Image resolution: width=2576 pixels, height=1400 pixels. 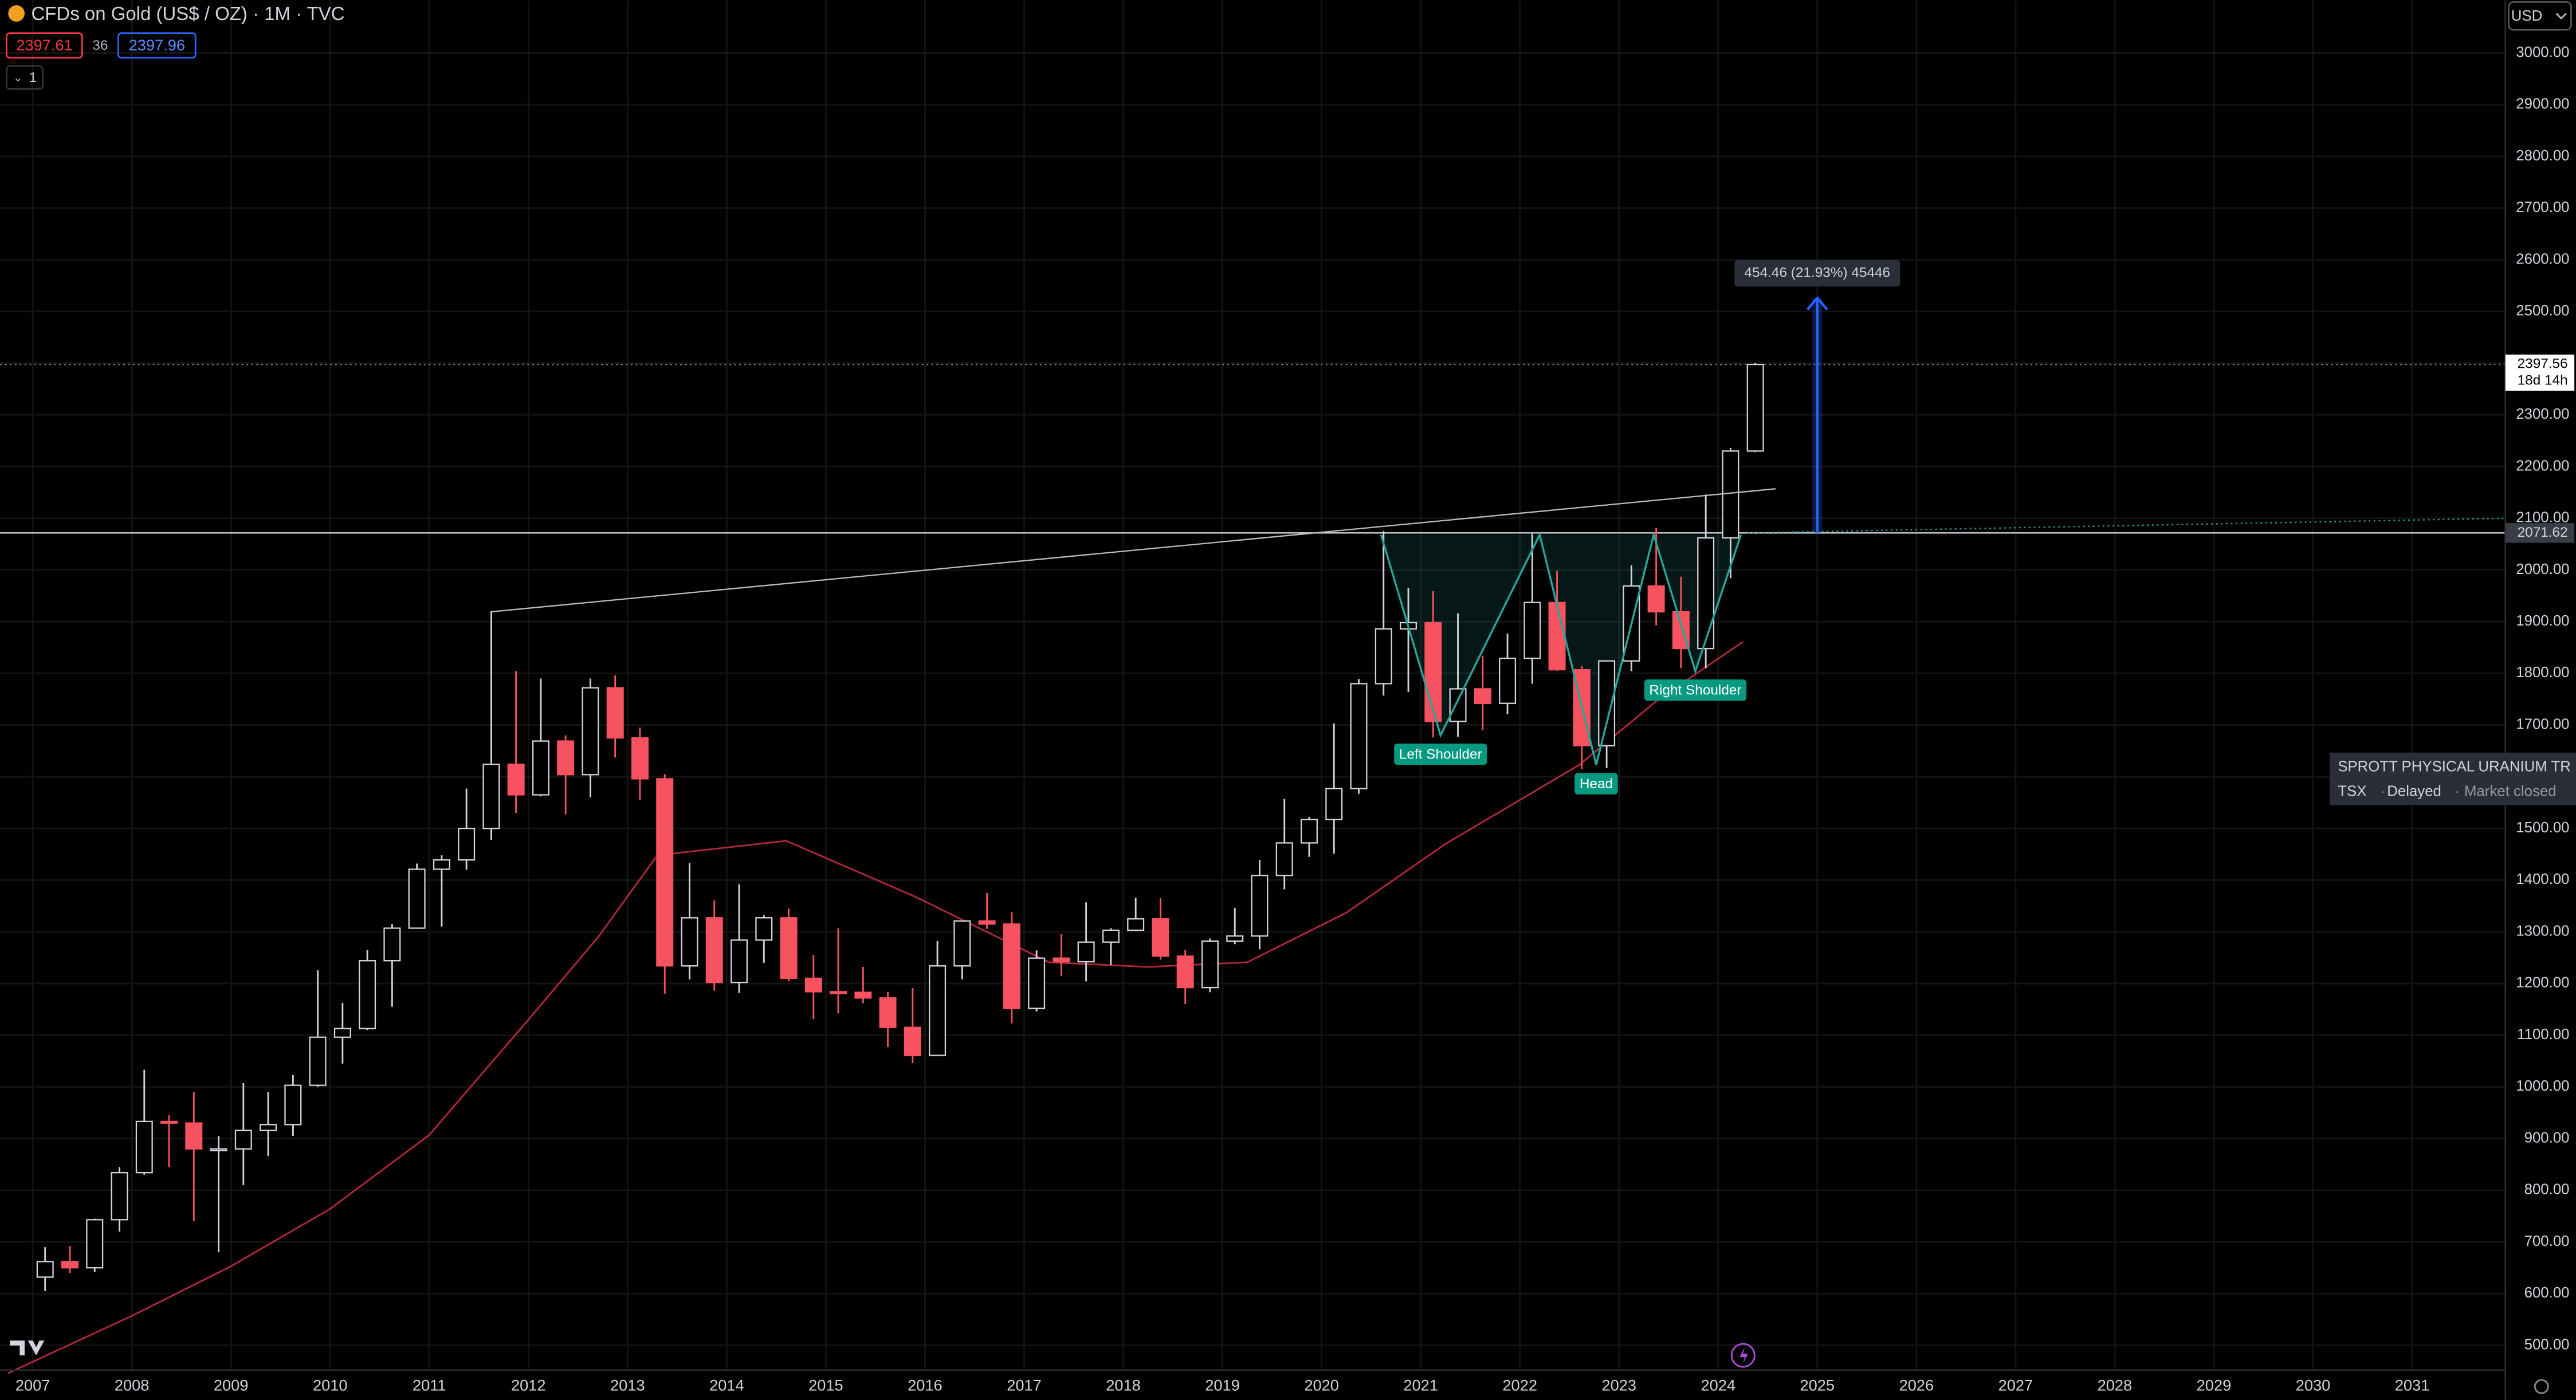 What do you see at coordinates (17, 13) in the screenshot?
I see `symbol-icon` at bounding box center [17, 13].